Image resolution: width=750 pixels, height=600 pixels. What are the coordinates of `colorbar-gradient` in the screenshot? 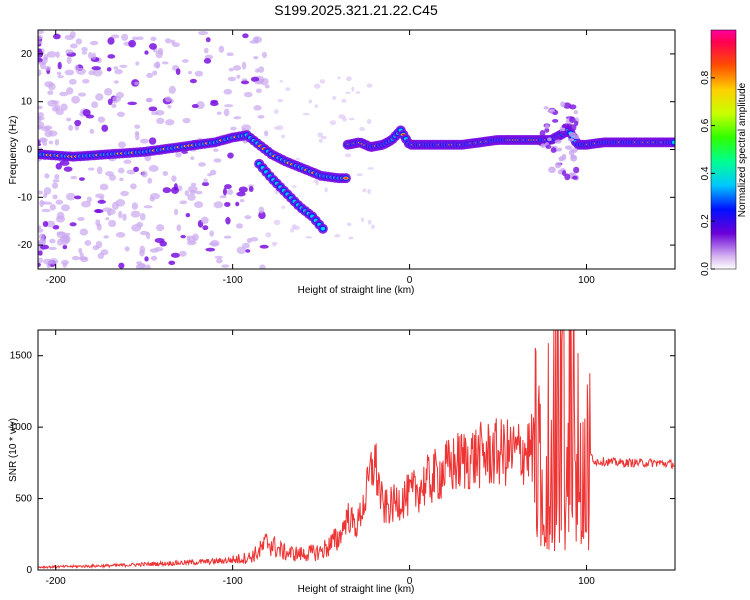 It's located at (723, 149).